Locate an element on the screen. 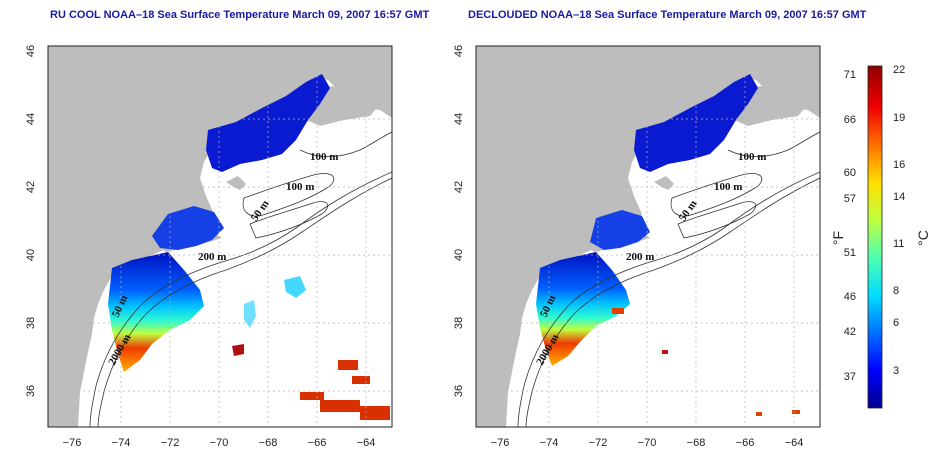  celsius-tick: 19 is located at coordinates (899, 118).